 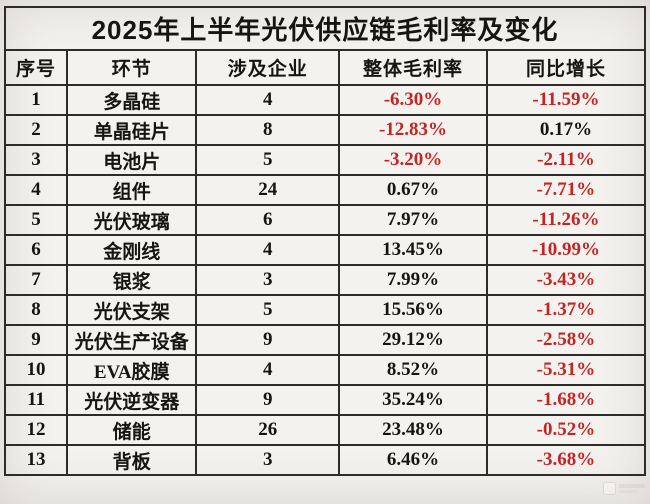 What do you see at coordinates (36, 400) in the screenshot?
I see `row-number-cell: 11` at bounding box center [36, 400].